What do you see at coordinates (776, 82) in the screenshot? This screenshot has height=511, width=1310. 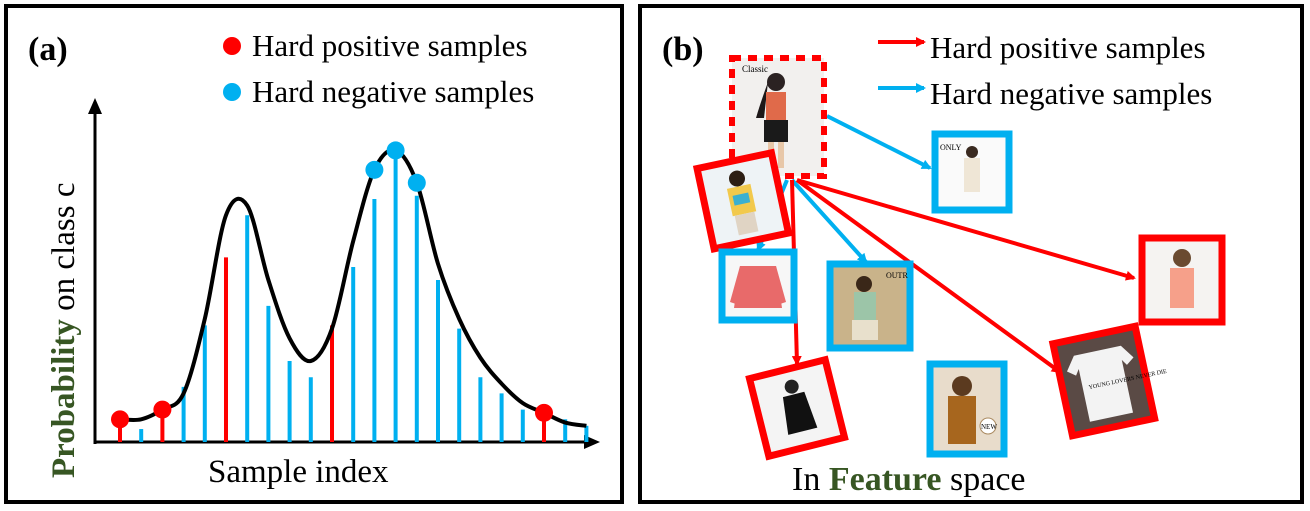 I see `anchor-head` at bounding box center [776, 82].